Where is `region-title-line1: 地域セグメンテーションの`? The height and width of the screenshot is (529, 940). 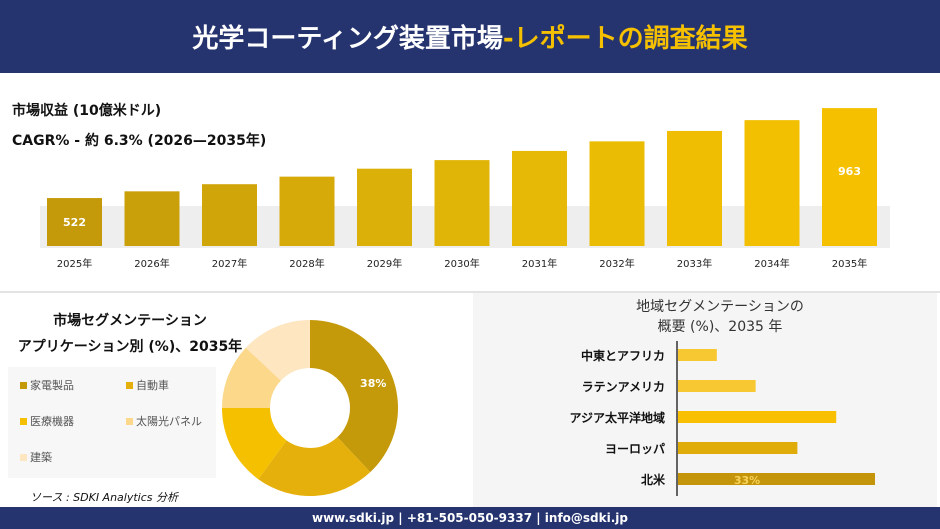 region-title-line1: 地域セグメンテーションの is located at coordinates (720, 307).